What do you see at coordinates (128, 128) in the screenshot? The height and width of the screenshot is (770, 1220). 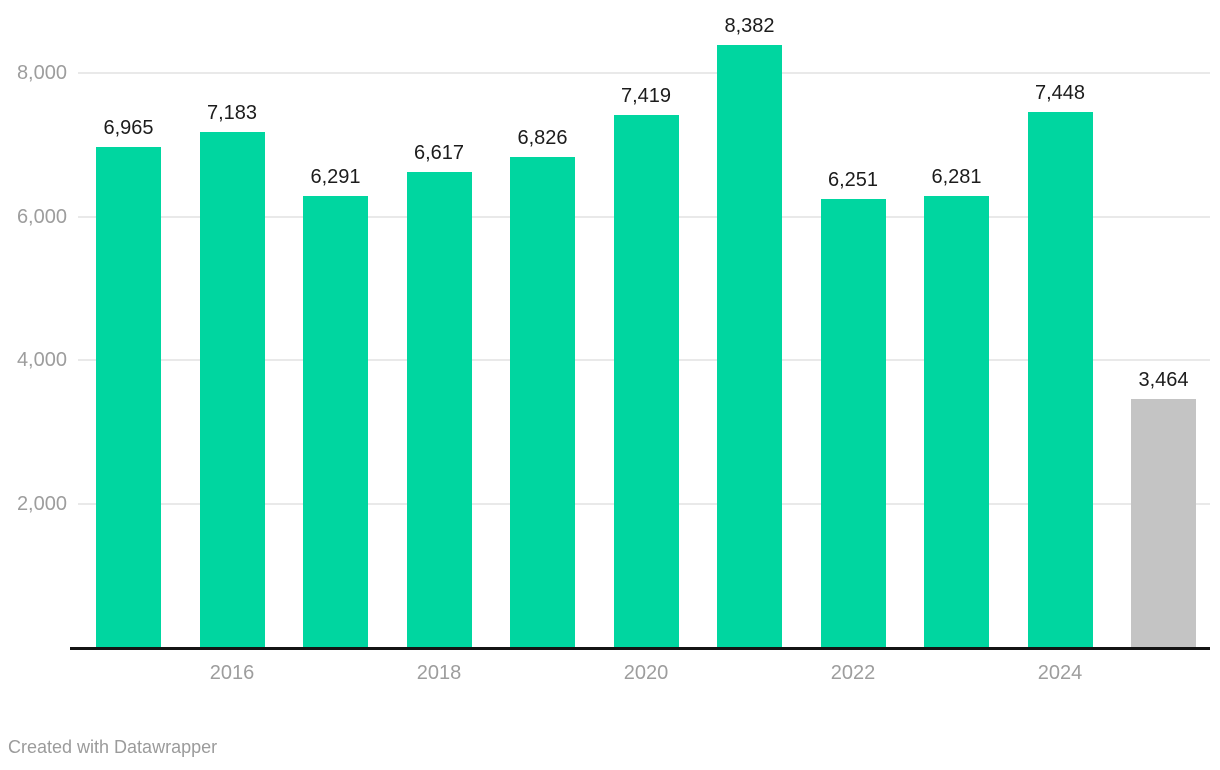 I see `bar-value-label: 6,965` at bounding box center [128, 128].